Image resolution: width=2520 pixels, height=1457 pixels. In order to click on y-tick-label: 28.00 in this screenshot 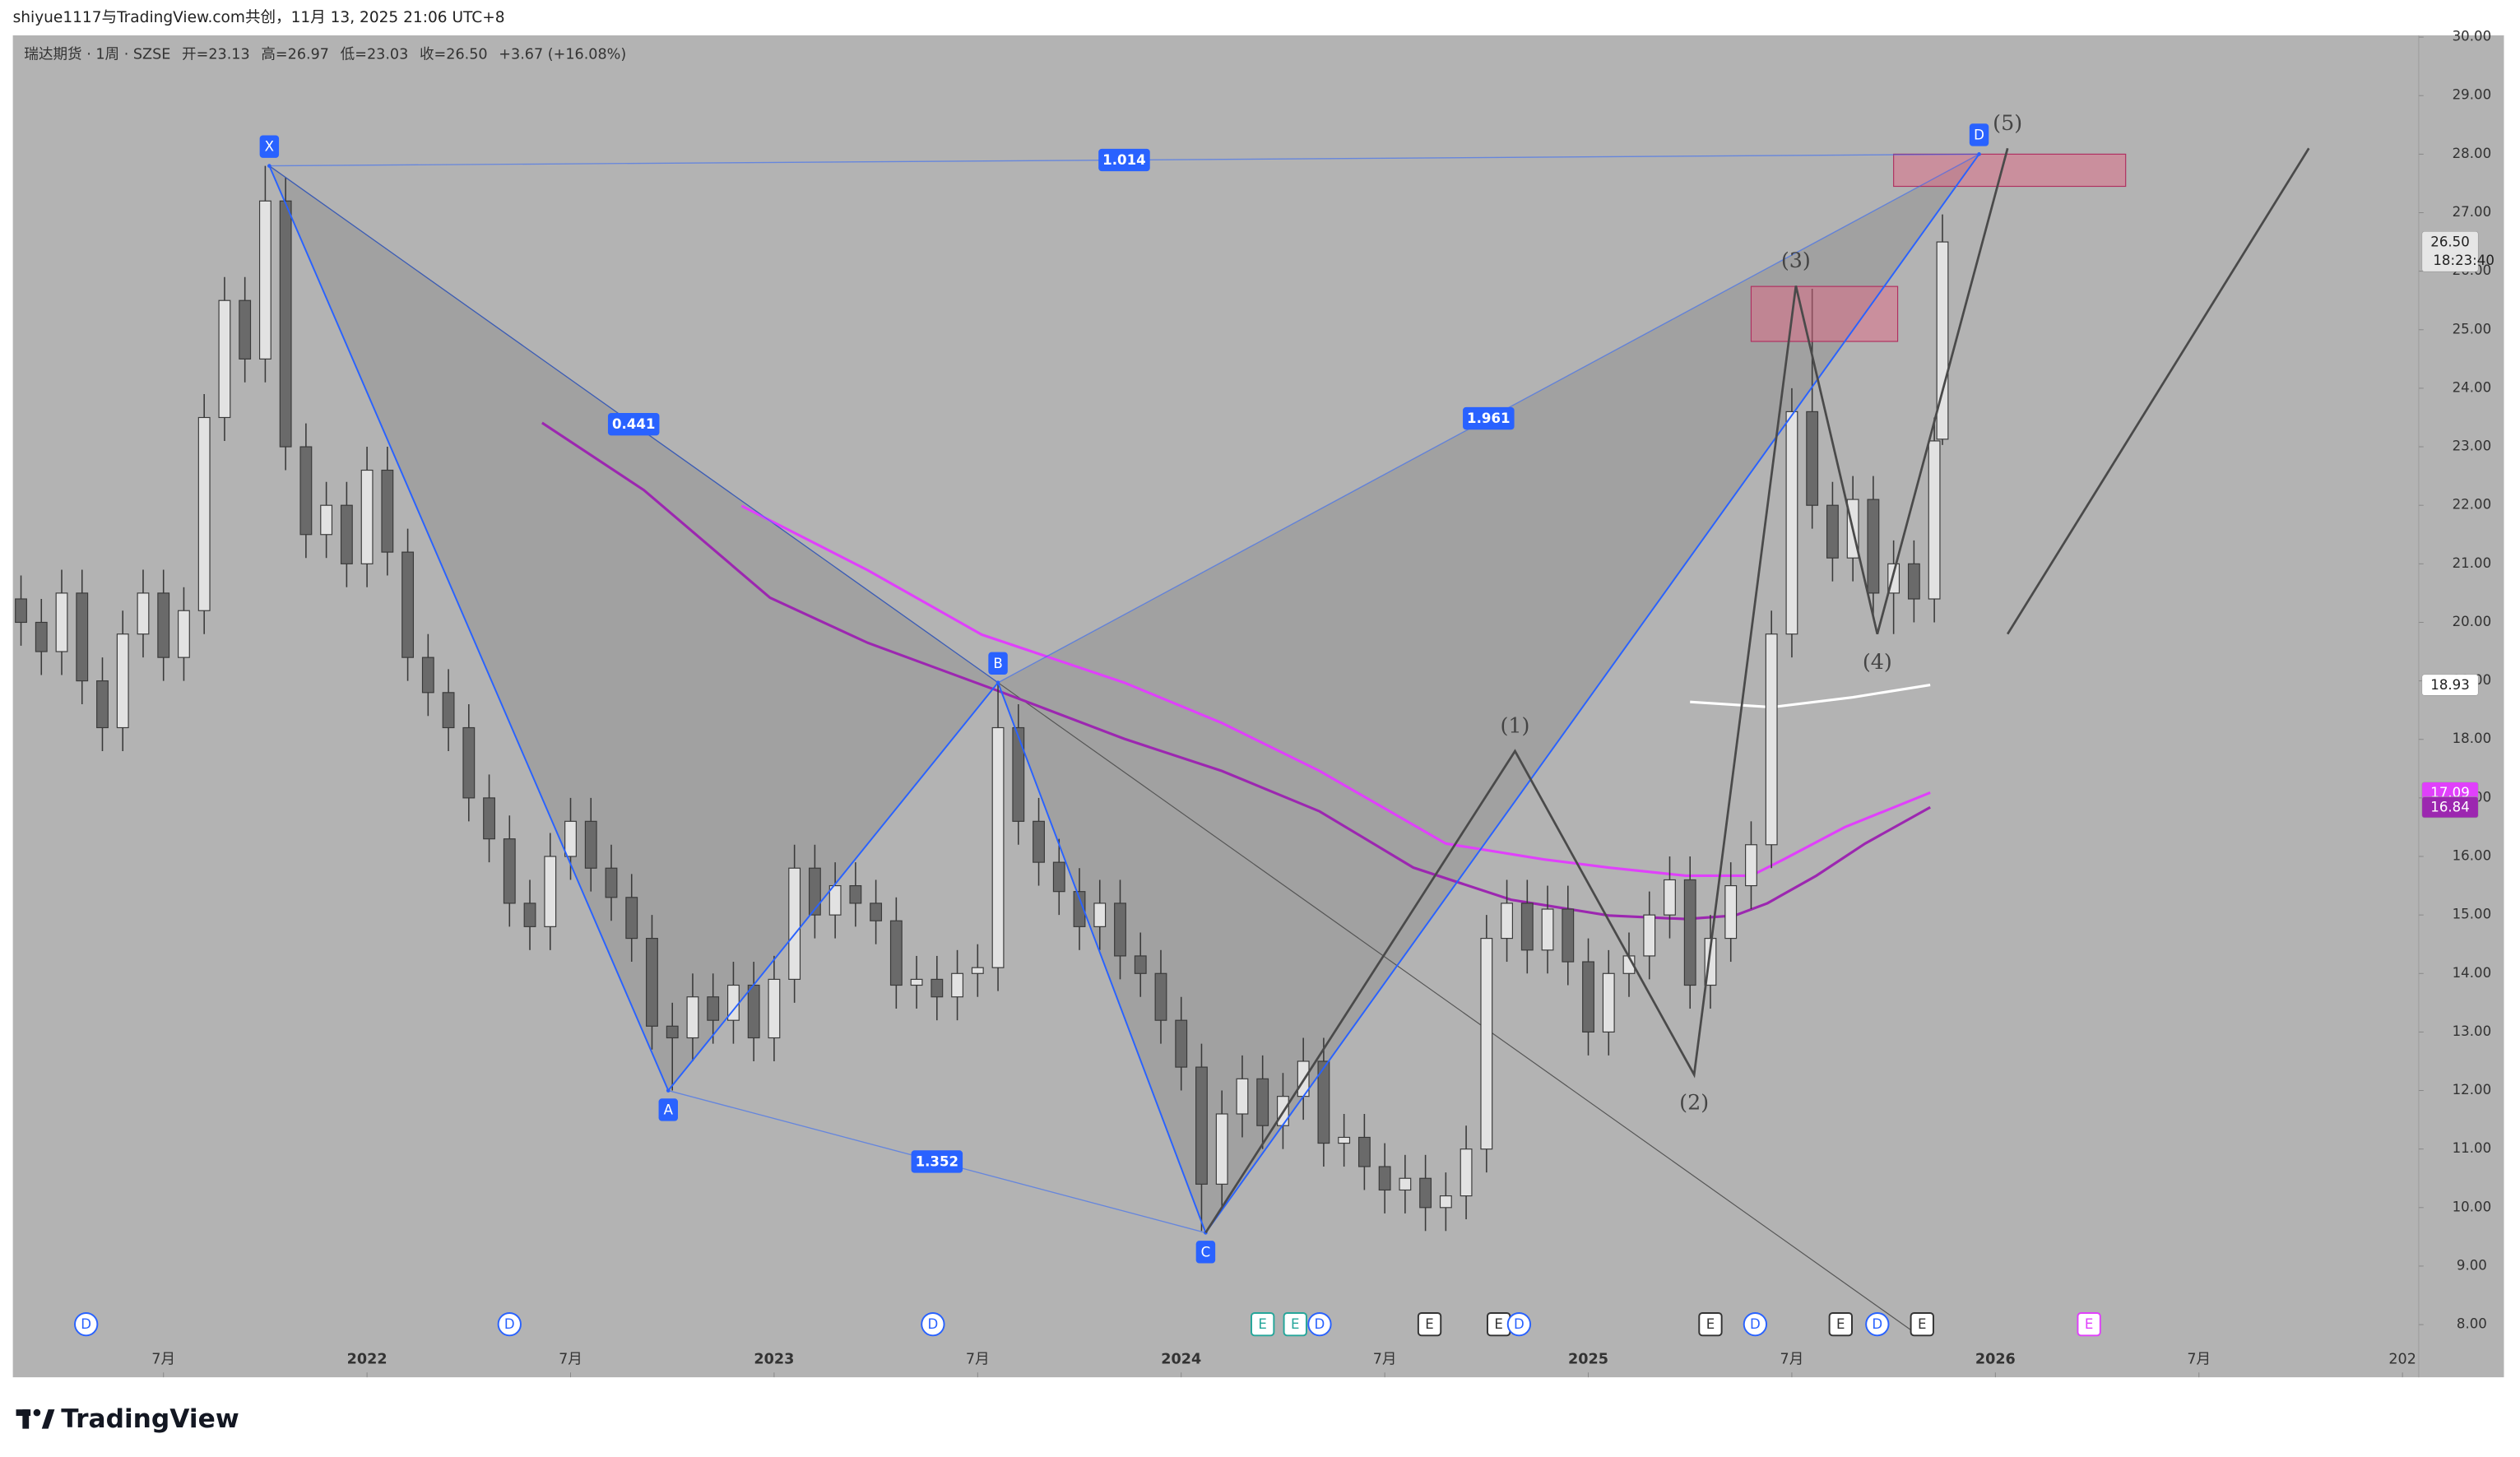, I will do `click(2472, 153)`.